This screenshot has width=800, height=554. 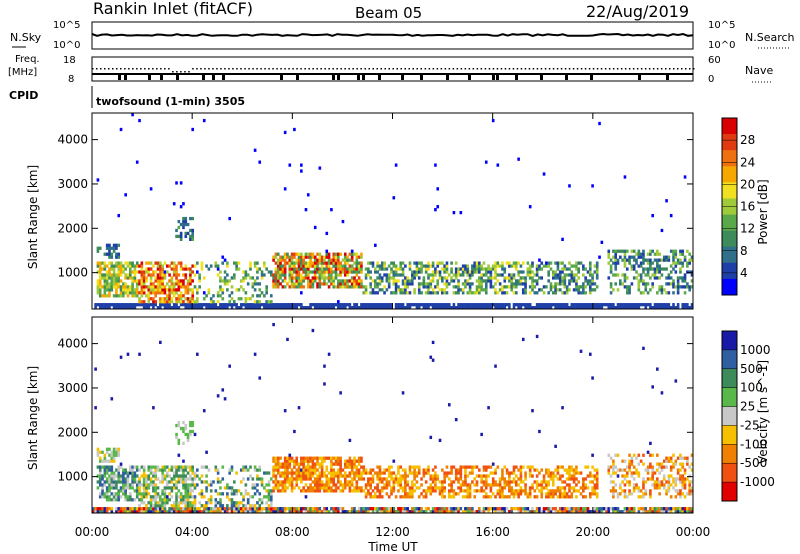 I want to click on frequency-marker, so click(x=281, y=77).